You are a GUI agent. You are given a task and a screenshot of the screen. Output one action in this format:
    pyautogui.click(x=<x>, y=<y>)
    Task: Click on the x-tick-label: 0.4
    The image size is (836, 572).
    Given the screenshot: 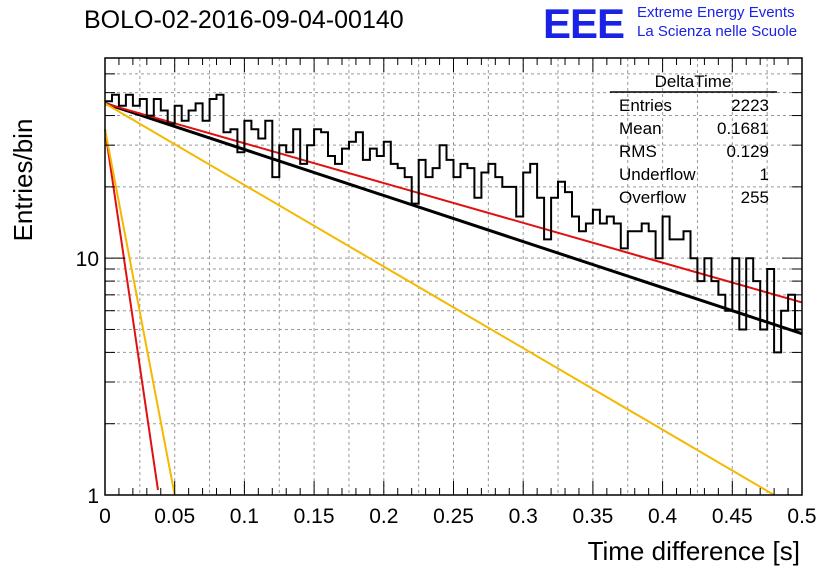 What is the action you would take?
    pyautogui.click(x=663, y=516)
    